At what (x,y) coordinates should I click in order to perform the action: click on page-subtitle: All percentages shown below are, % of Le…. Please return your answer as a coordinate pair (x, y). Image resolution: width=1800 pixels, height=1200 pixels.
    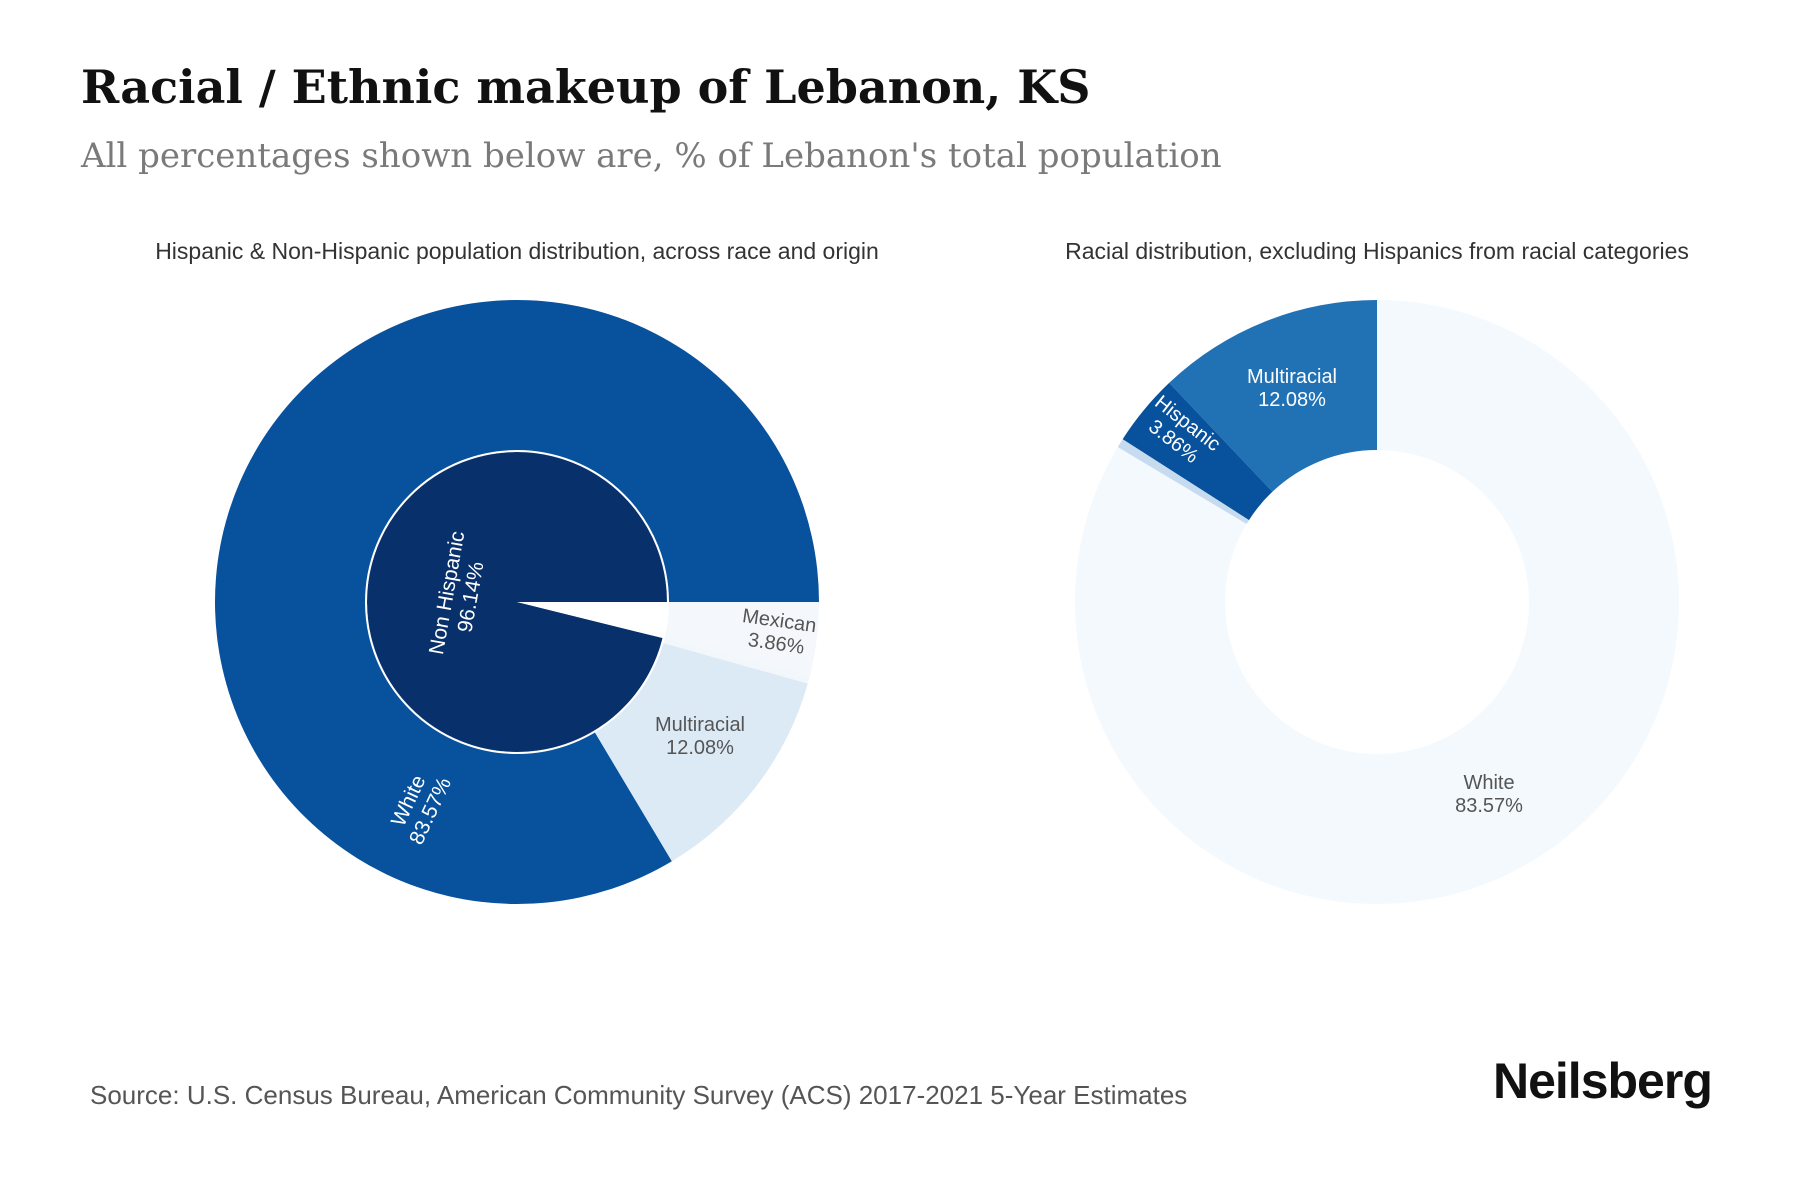
    Looking at the image, I should click on (651, 156).